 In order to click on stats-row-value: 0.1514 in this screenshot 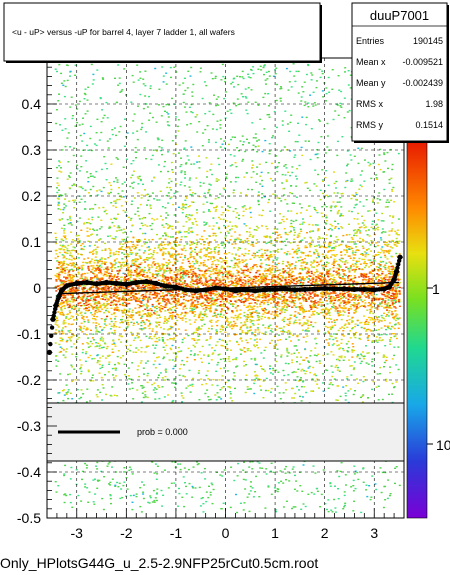, I will do `click(429, 125)`.